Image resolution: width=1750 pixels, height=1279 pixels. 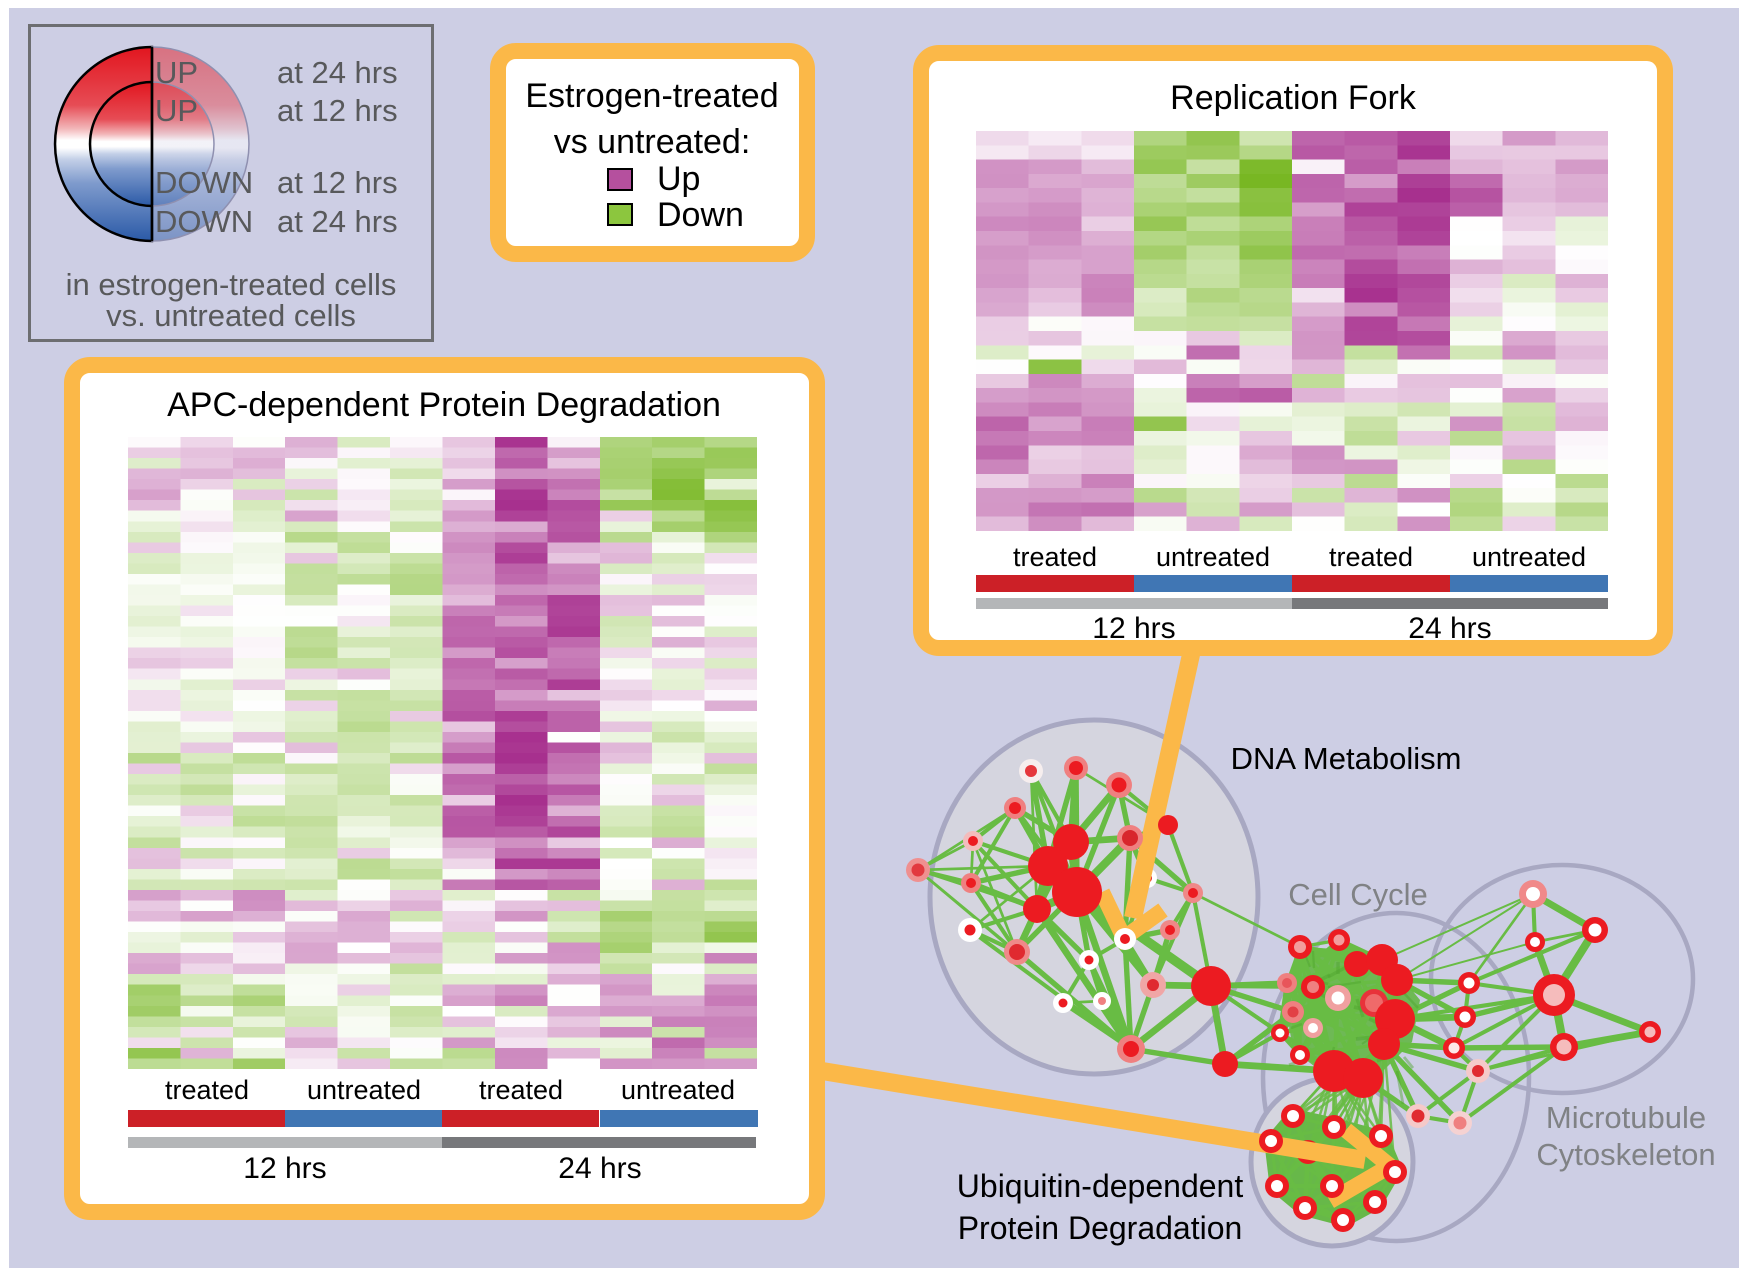 I want to click on svg-text: DNA Metabolism, so click(x=1346, y=758).